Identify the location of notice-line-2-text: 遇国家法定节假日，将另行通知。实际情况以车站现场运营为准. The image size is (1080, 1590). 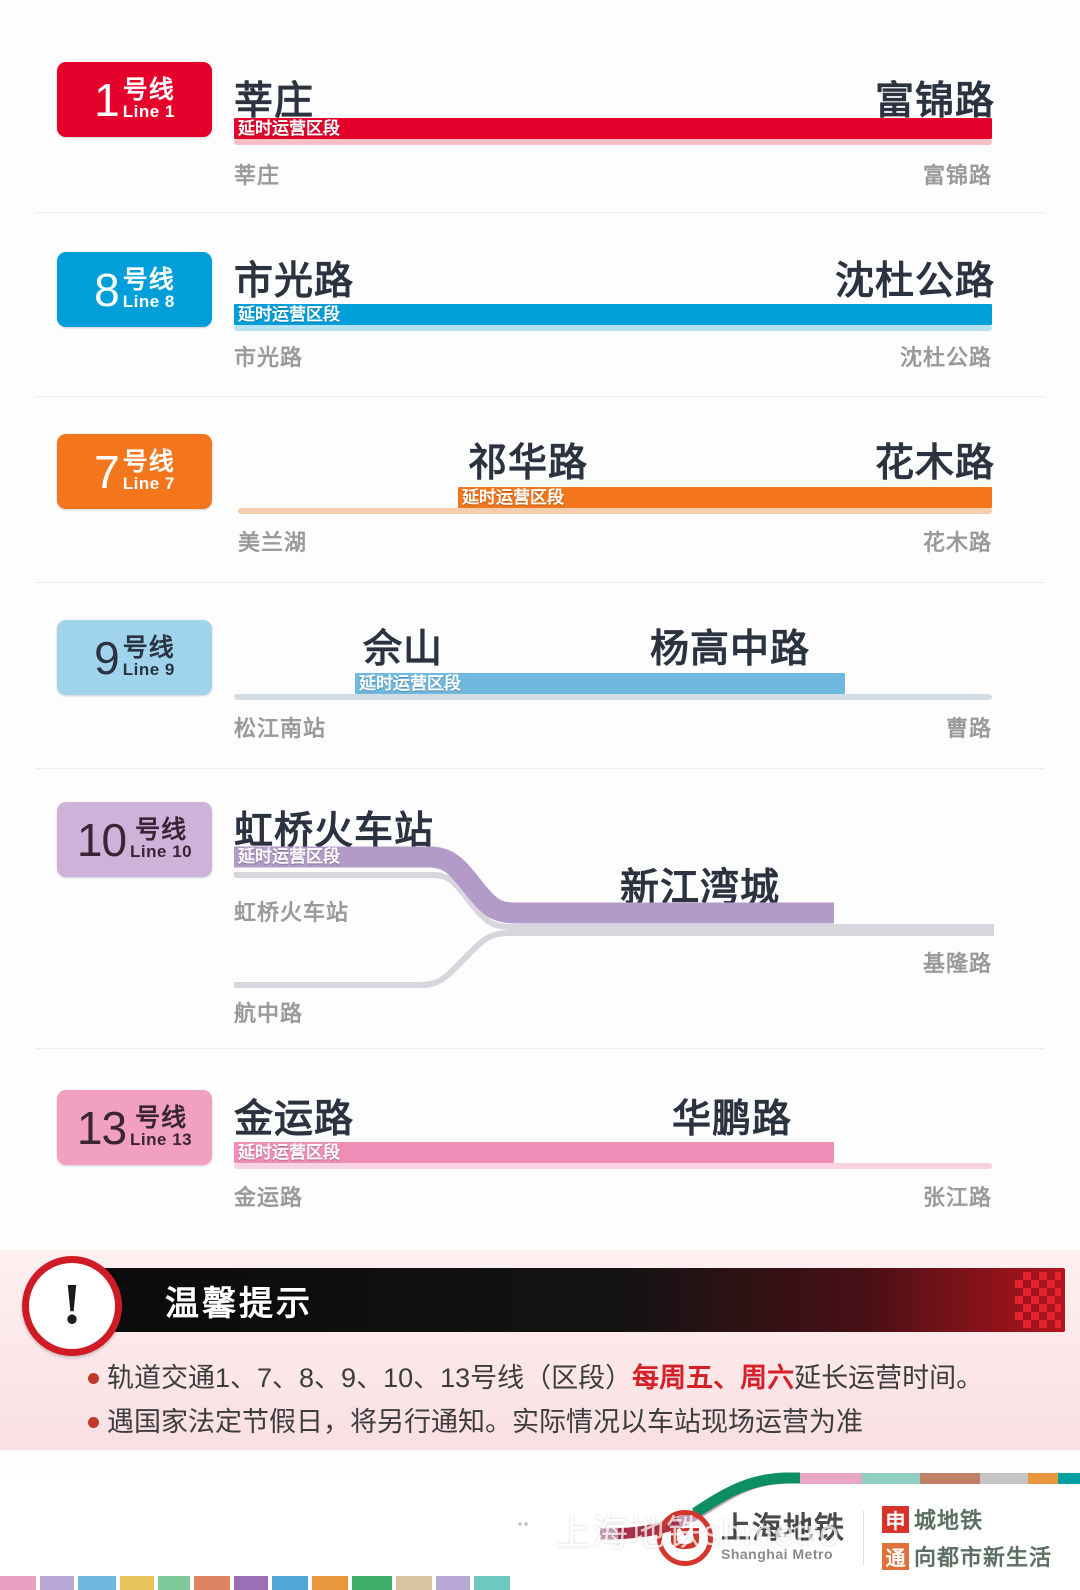
(485, 1422).